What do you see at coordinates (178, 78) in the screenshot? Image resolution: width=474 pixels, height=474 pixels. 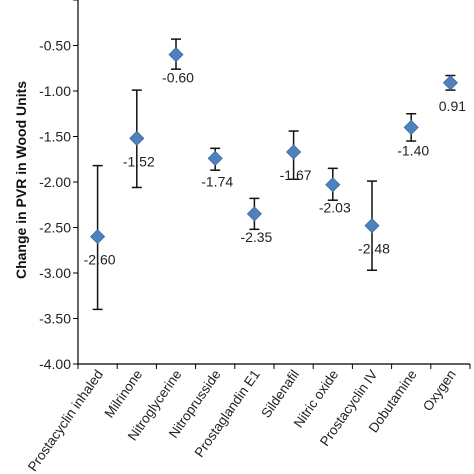 I see `data-label: -0.60` at bounding box center [178, 78].